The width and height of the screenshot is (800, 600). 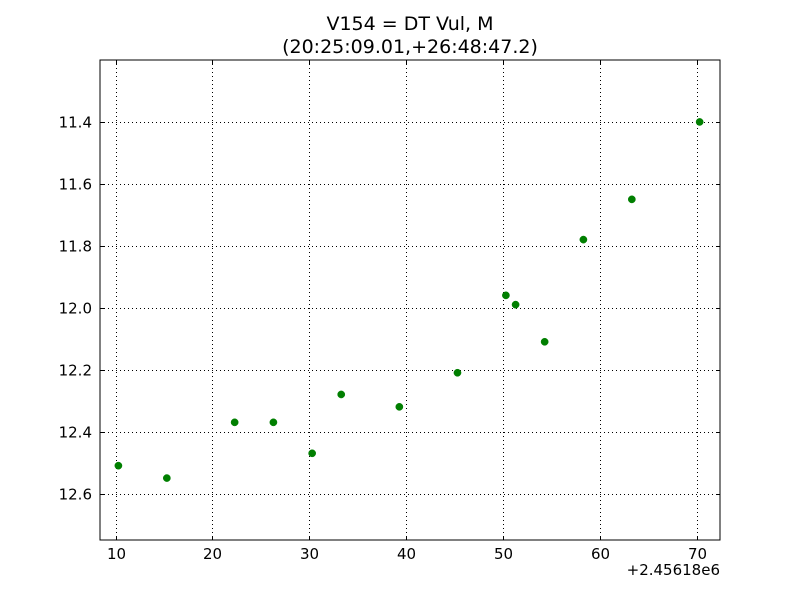 I want to click on y-tick-label: 12.4, so click(x=75, y=433).